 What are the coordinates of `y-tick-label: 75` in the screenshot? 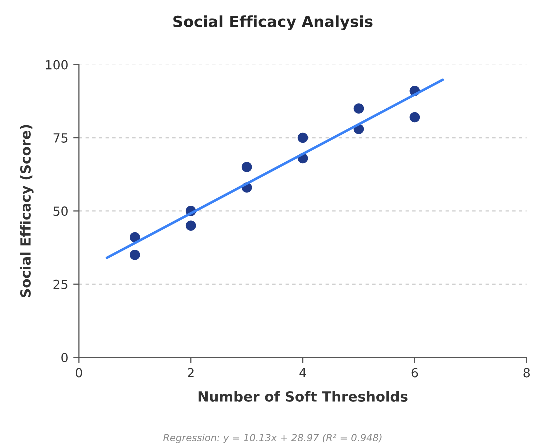 It's located at (61, 138).